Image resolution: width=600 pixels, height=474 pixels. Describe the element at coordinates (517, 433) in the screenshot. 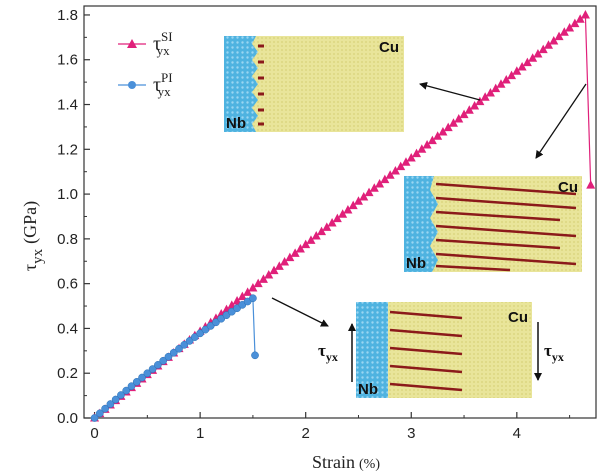

I see `x-tick-label: 4` at that location.